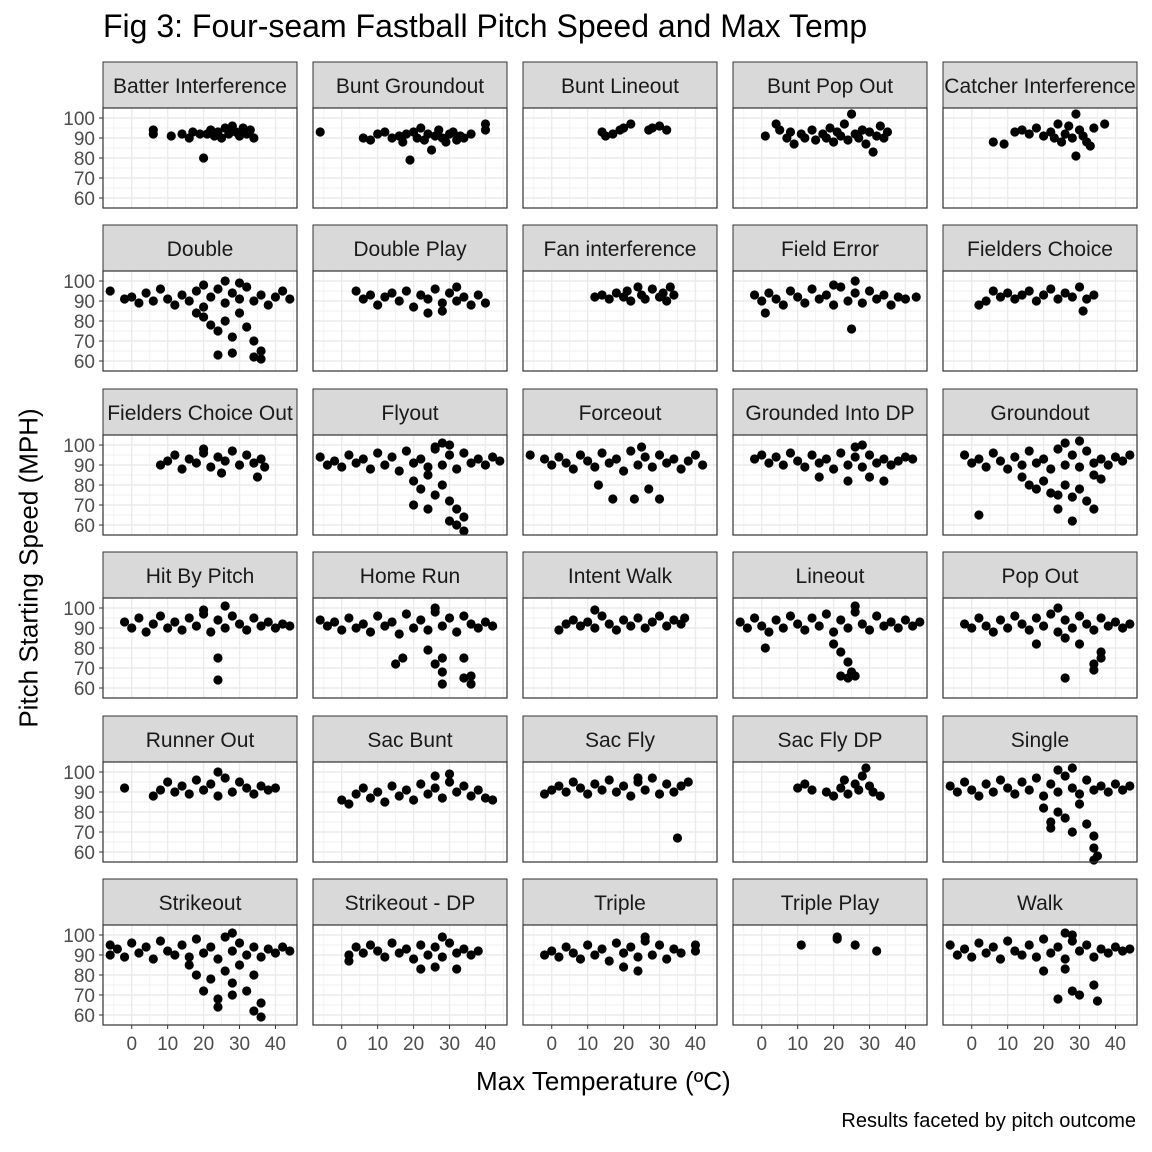 Image resolution: width=1152 pixels, height=1152 pixels. What do you see at coordinates (1040, 966) in the screenshot?
I see `facet-panel-walk: Walk 0 10 20 30 40` at bounding box center [1040, 966].